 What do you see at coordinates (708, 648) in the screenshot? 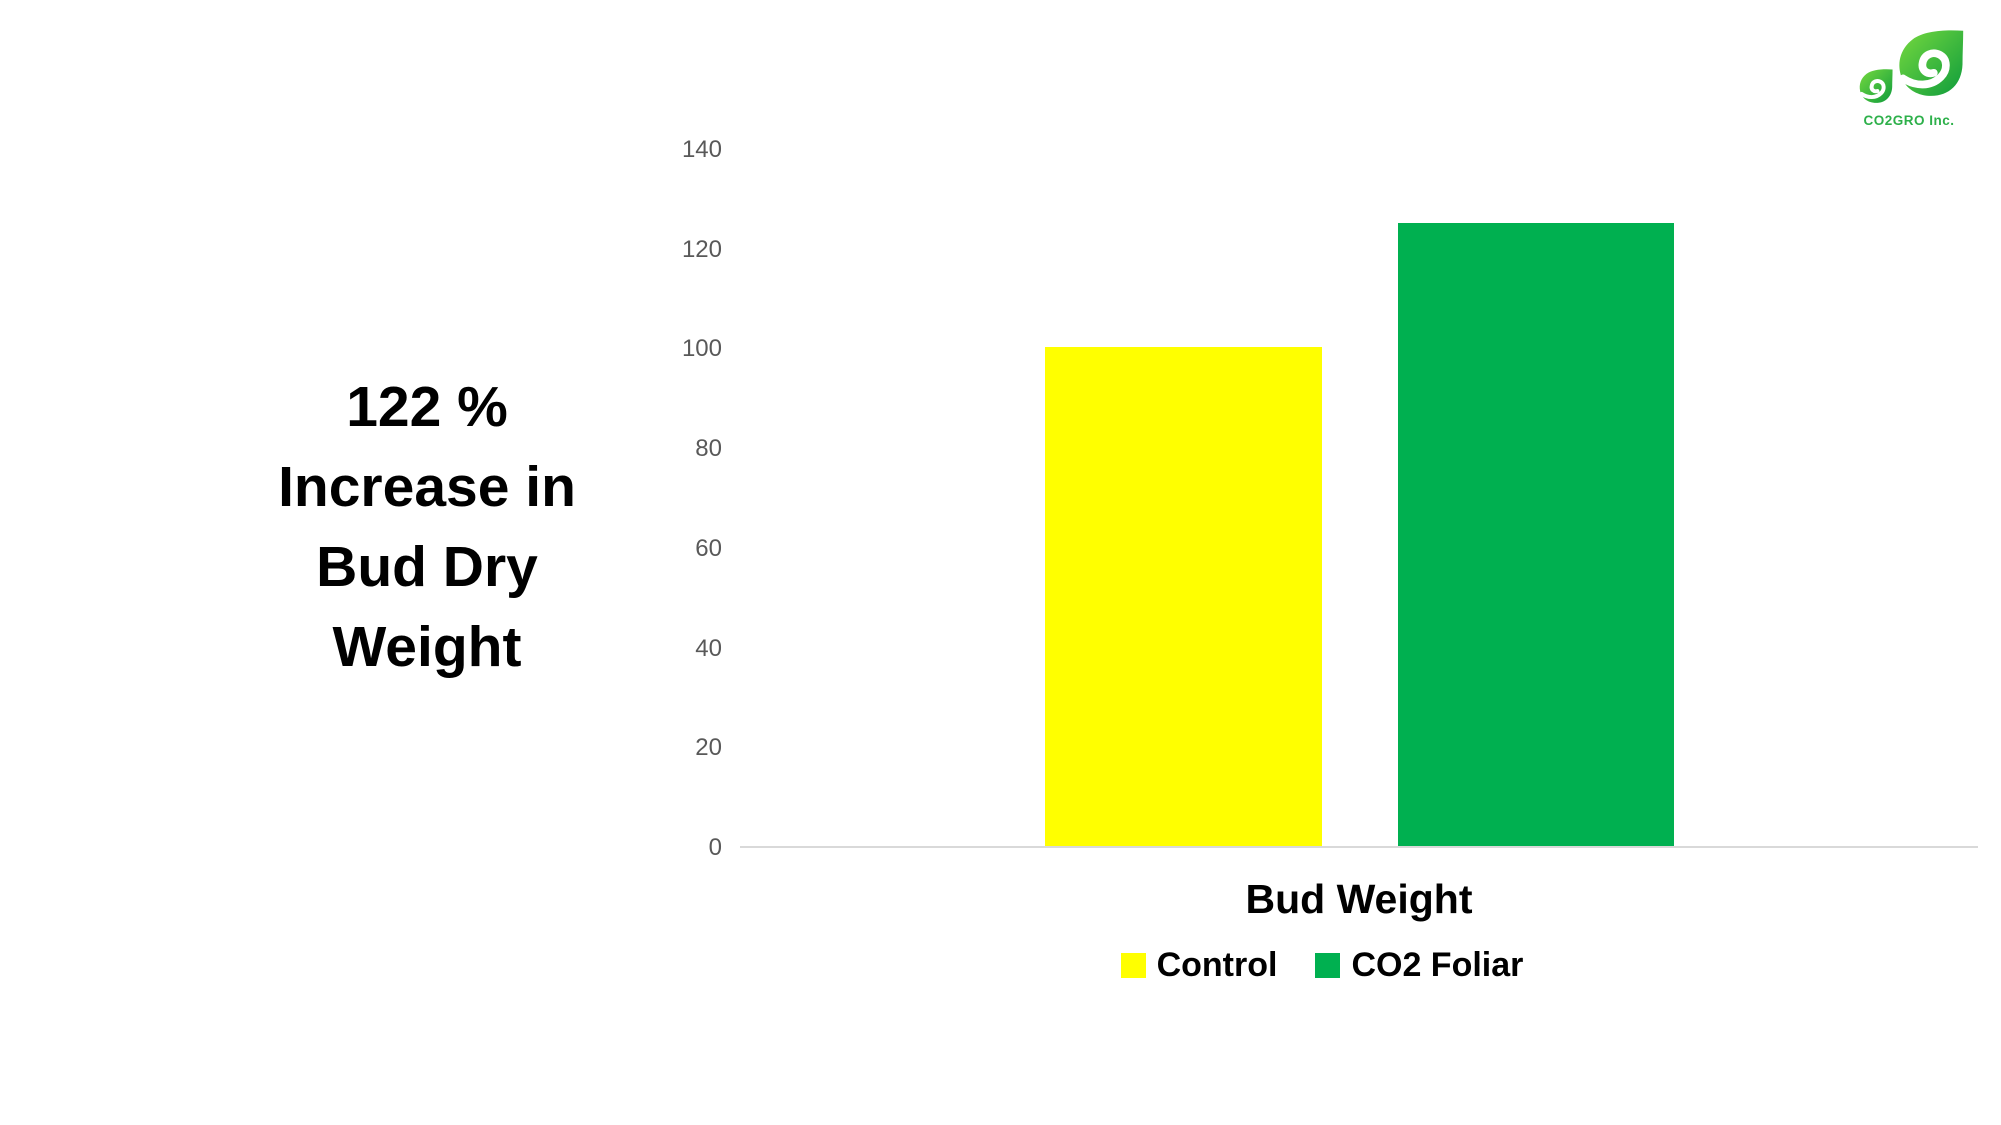
I see `y-tick-label-40: 40` at bounding box center [708, 648].